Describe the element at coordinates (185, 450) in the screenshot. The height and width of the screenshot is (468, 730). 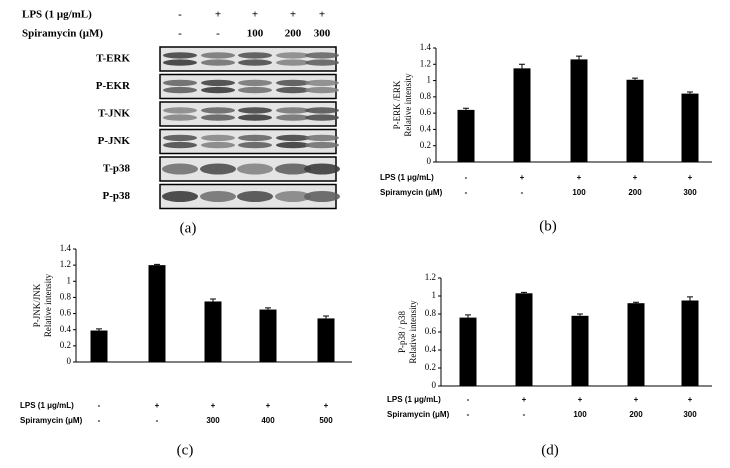
I see `panel-label: (c)` at that location.